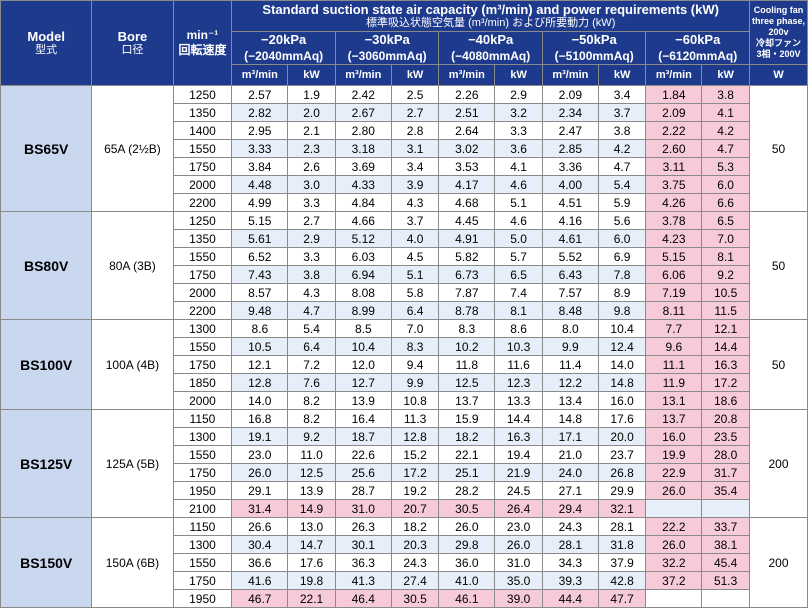 The width and height of the screenshot is (808, 608). I want to click on rpm-value: 1250, so click(202, 94).